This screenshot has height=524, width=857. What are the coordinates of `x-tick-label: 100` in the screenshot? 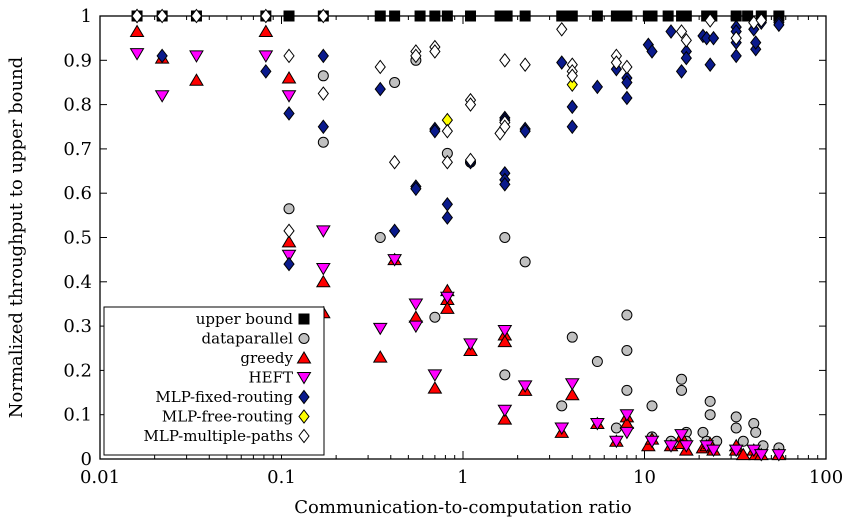 It's located at (826, 477).